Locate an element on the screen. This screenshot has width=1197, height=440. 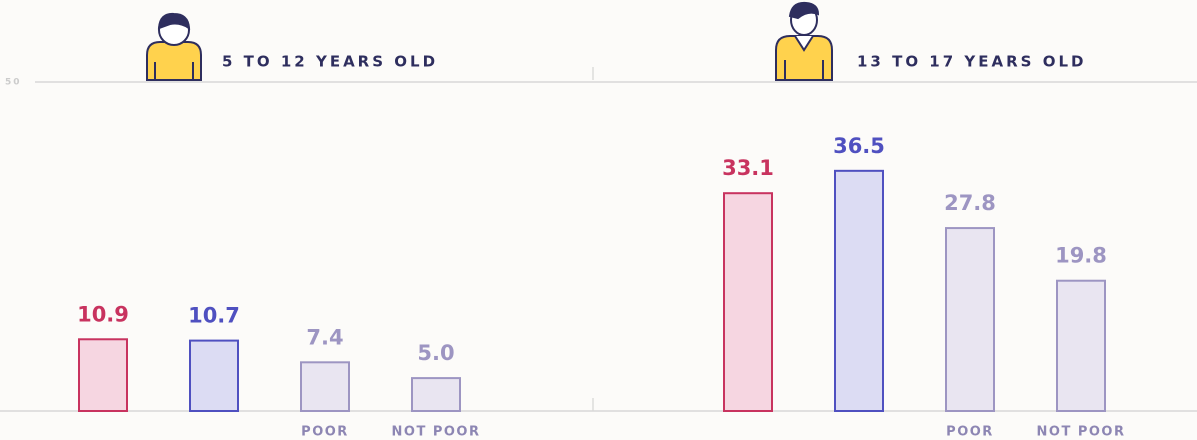
value-label: 36.5 is located at coordinates (859, 146).